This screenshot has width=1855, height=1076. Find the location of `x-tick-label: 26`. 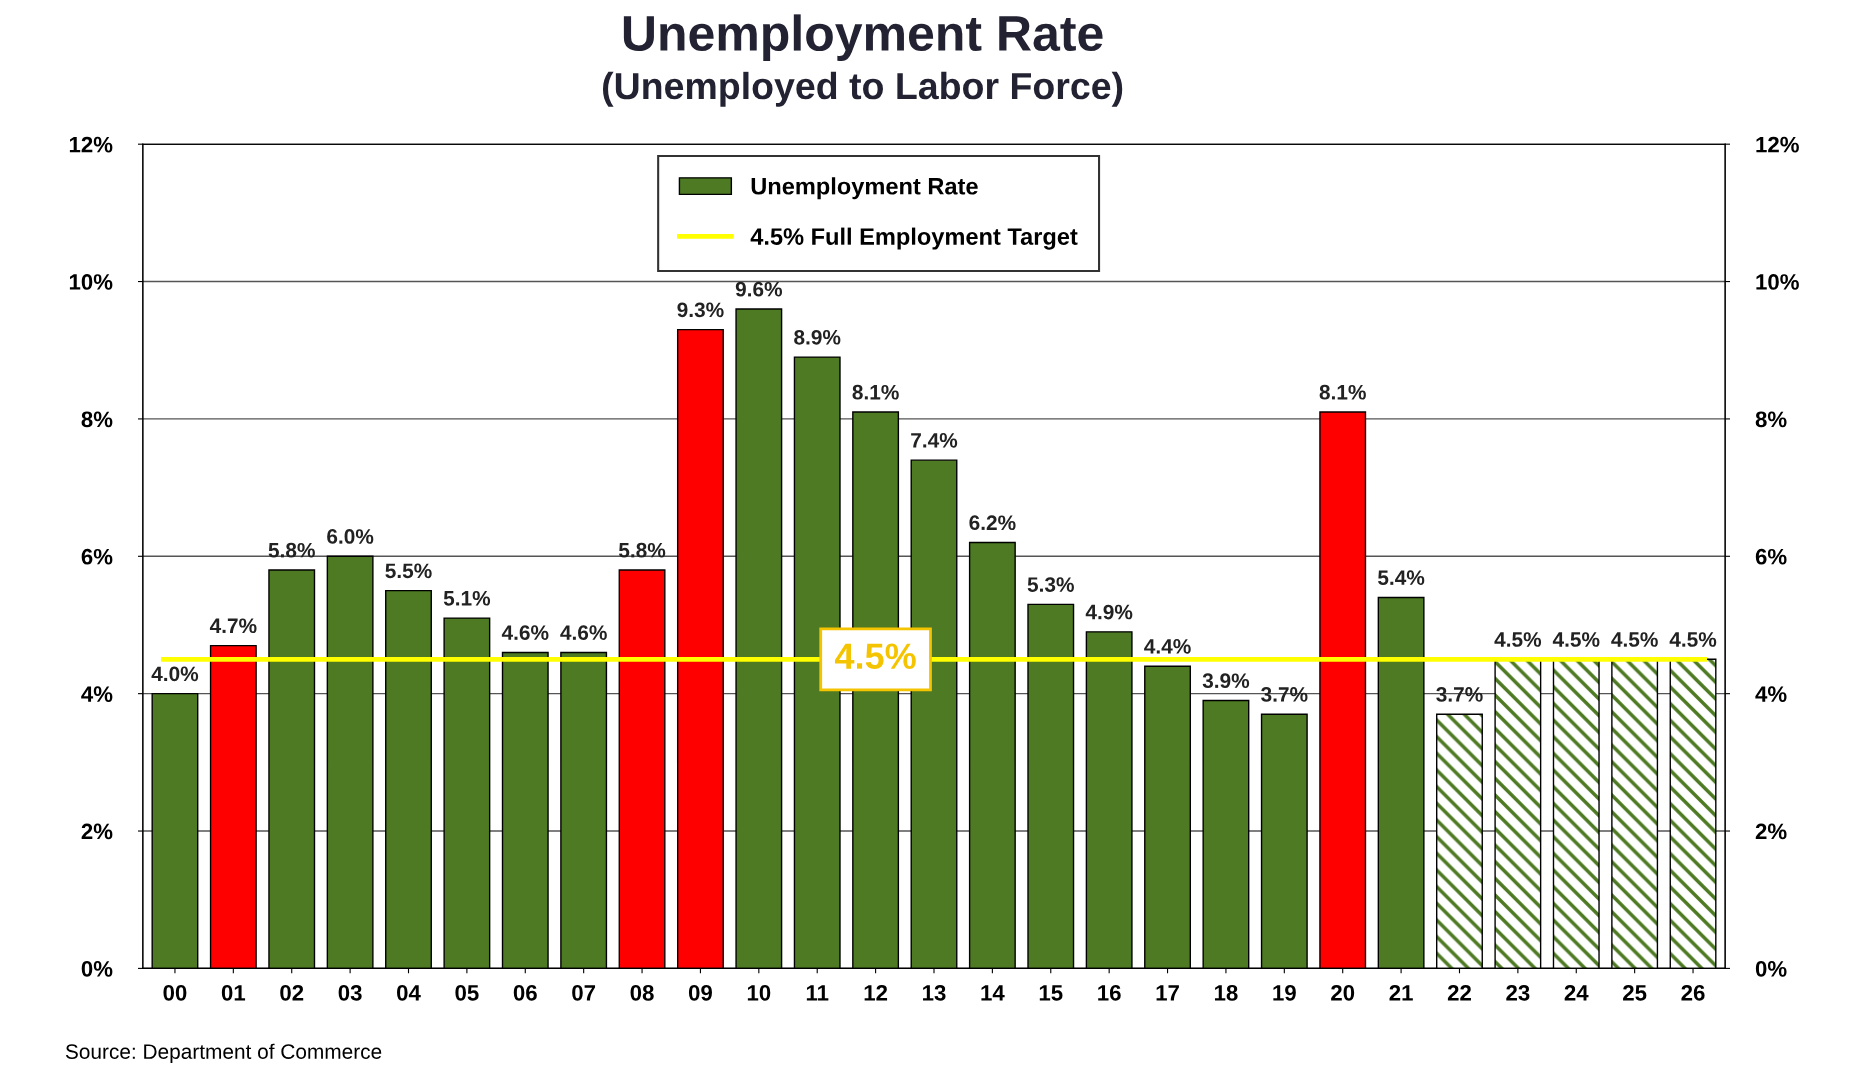

x-tick-label: 26 is located at coordinates (1693, 992).